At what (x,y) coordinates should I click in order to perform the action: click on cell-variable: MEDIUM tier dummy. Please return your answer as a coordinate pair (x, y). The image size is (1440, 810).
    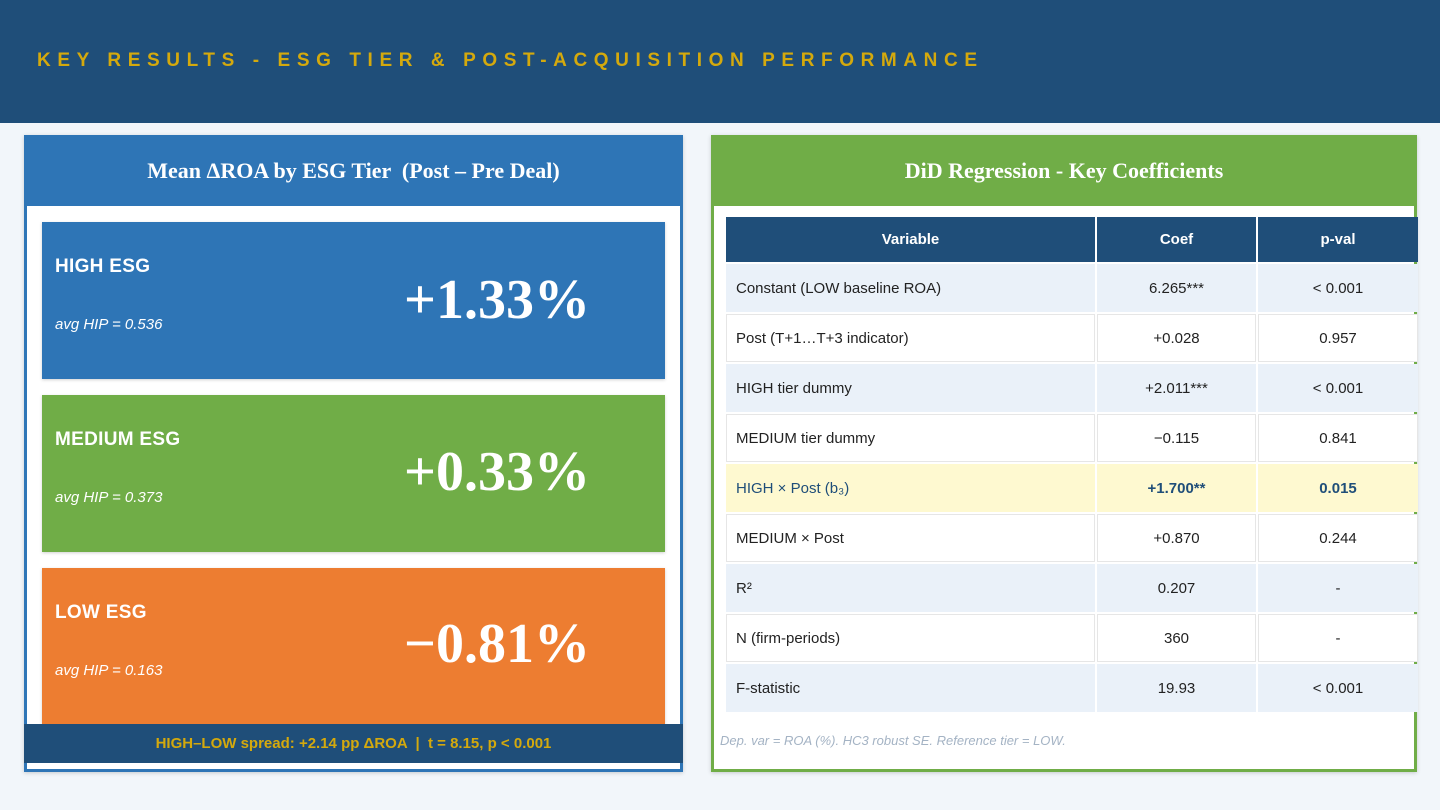
    Looking at the image, I should click on (910, 438).